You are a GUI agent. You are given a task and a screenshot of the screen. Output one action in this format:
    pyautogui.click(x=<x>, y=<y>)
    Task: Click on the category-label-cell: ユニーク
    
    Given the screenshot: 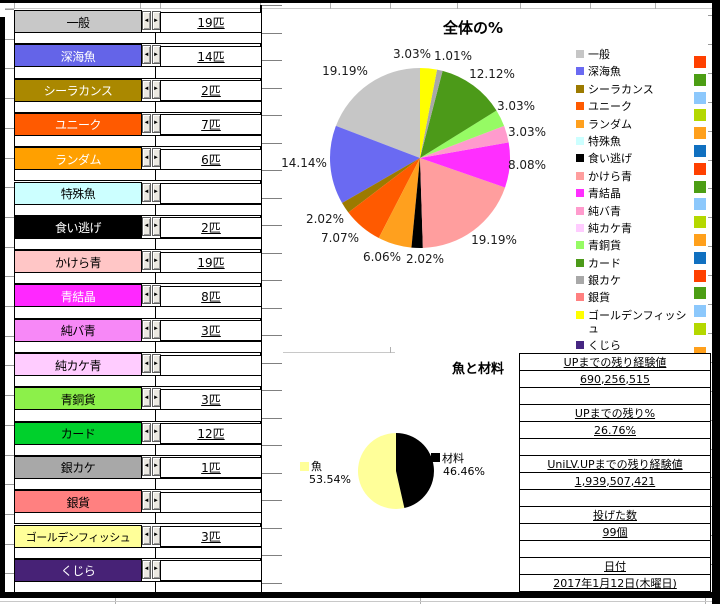 What is the action you would take?
    pyautogui.click(x=78, y=124)
    